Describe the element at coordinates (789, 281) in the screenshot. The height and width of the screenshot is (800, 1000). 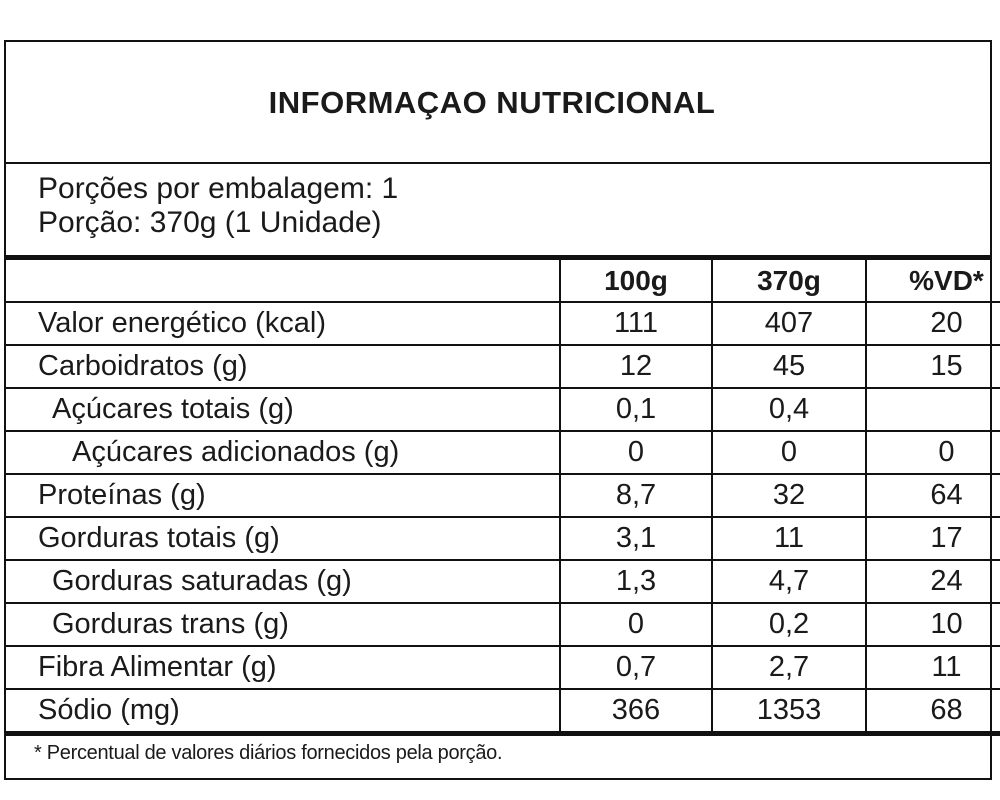
I see `column-header-370g: 370g` at that location.